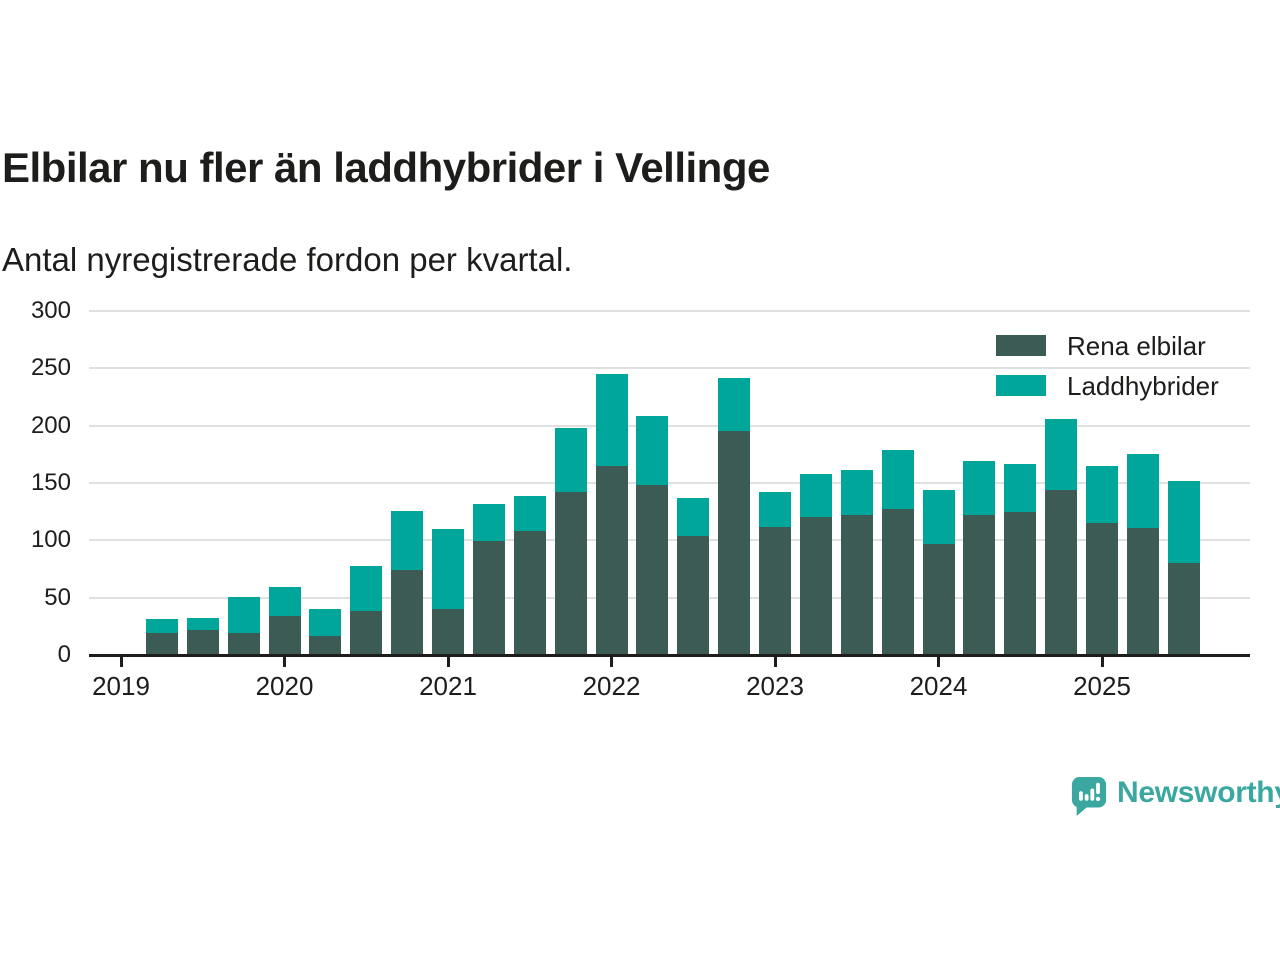 The height and width of the screenshot is (960, 1280). Describe the element at coordinates (938, 686) in the screenshot. I see `x-axis-tick-label: 2024` at that location.